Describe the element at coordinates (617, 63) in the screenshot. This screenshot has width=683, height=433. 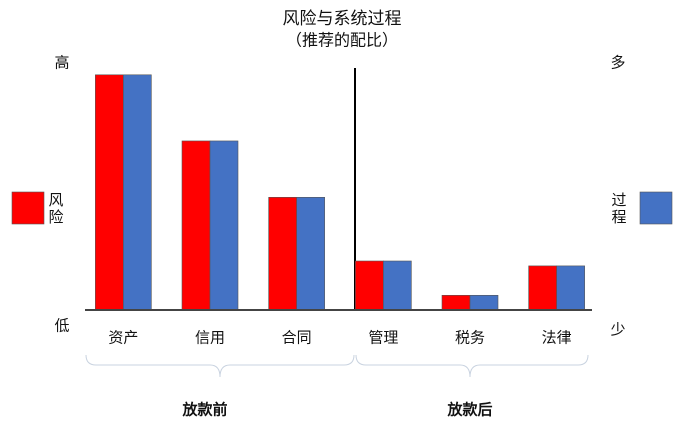
I see `axis-high-label: 多` at that location.